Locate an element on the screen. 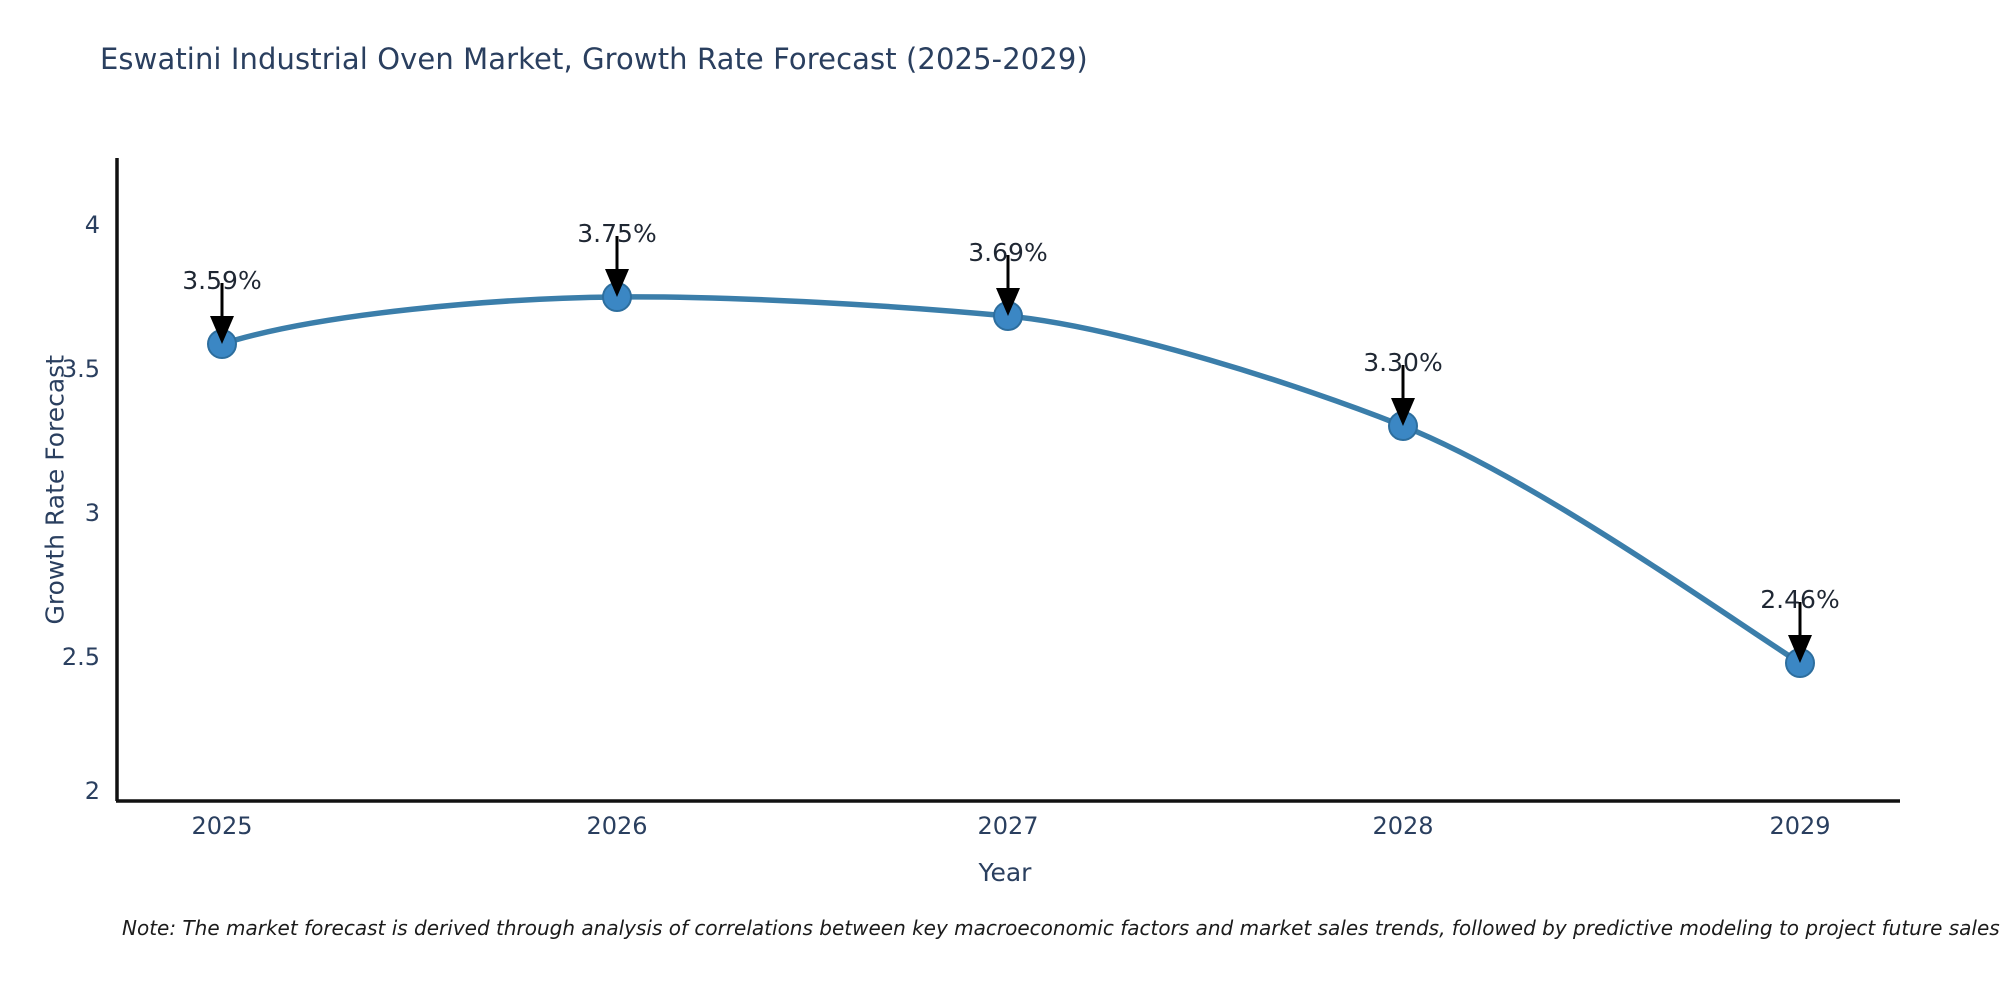 The image size is (2000, 1000). y-tick-label-4: 4 is located at coordinates (92, 225).